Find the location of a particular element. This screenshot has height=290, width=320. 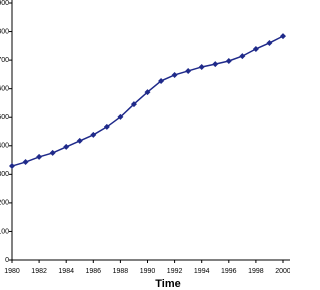

x-tick-label: 1986 is located at coordinates (94, 271).